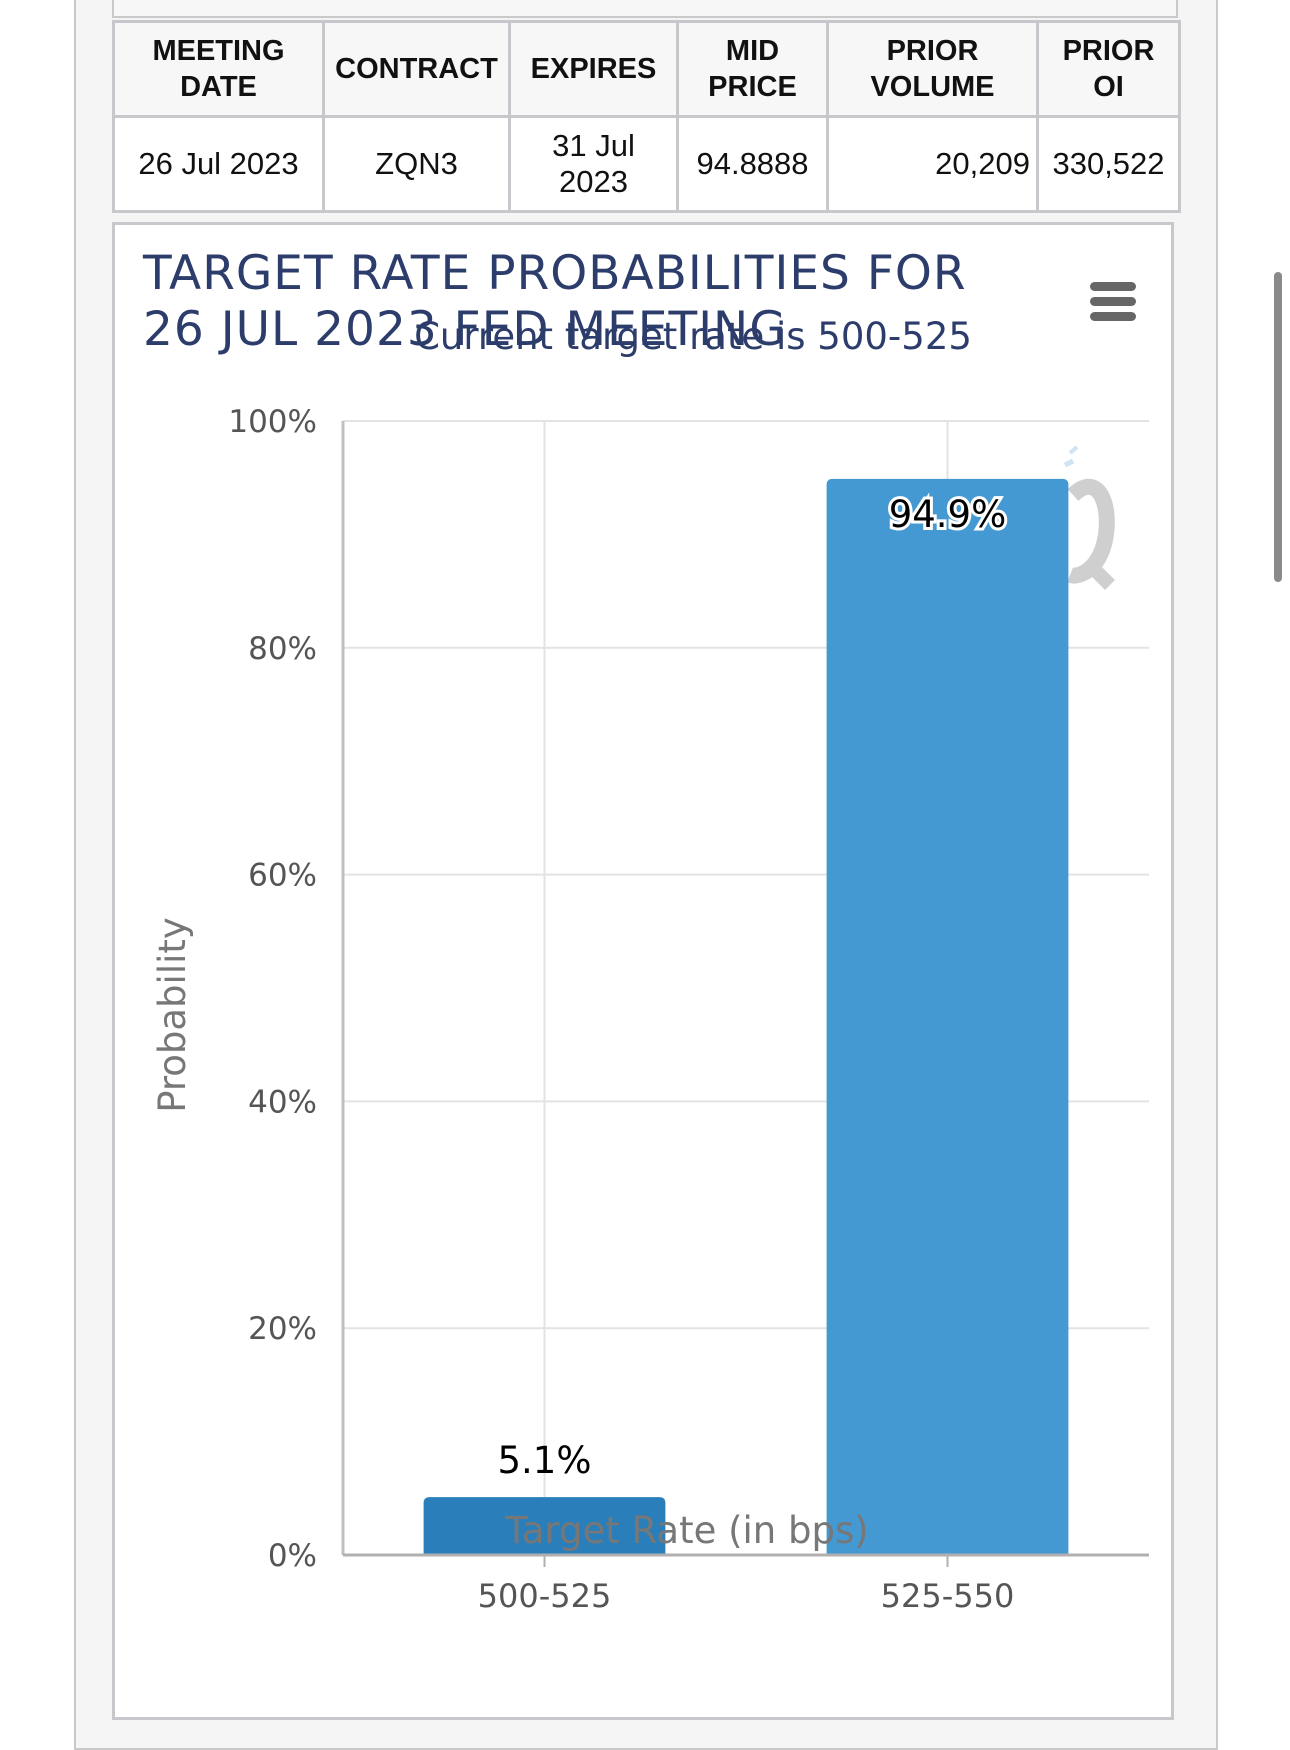 Image resolution: width=1290 pixels, height=1750 pixels. I want to click on data-label: 94.9%, so click(948, 514).